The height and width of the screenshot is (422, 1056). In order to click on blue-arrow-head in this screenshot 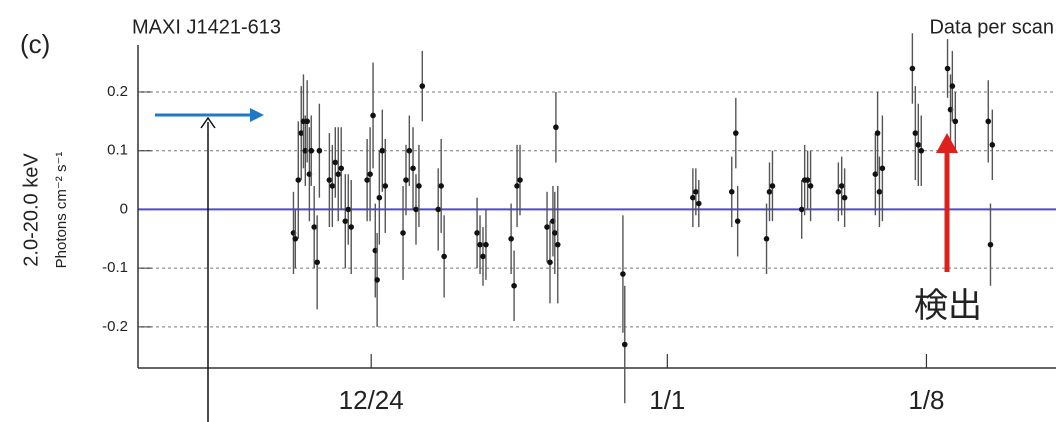, I will do `click(257, 115)`.